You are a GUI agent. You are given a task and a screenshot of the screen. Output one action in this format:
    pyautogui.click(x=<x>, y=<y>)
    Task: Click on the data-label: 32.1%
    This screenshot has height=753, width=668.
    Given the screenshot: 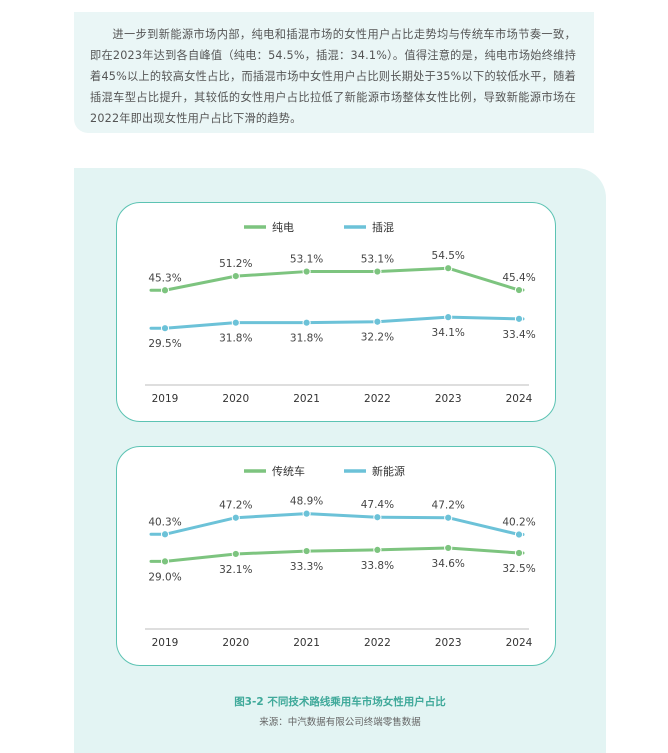 What is the action you would take?
    pyautogui.click(x=235, y=570)
    